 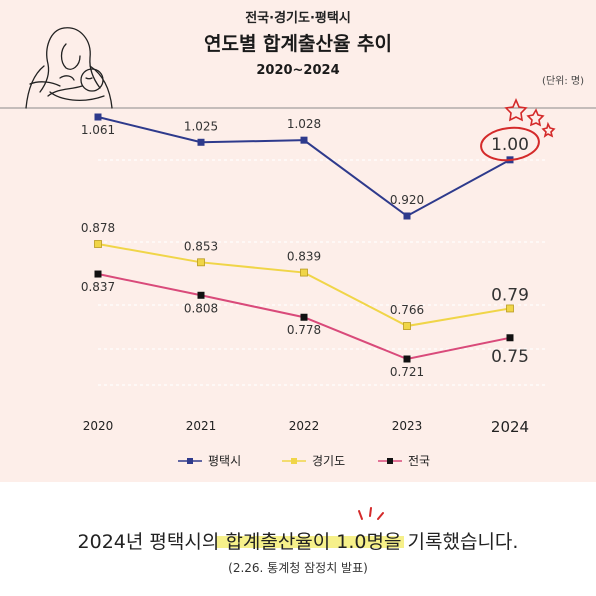 What do you see at coordinates (298, 44) in the screenshot?
I see `chart-title: 연도별 합계출산율 추이` at bounding box center [298, 44].